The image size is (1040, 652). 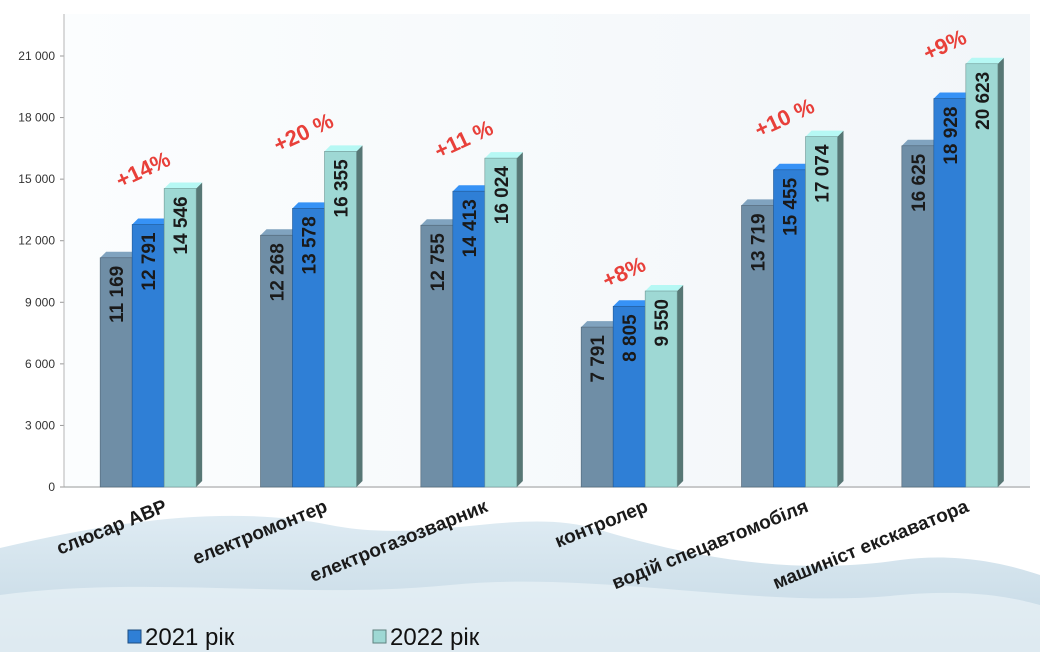 What do you see at coordinates (759, 242) in the screenshot?
I see `bar-value-label: 13 719` at bounding box center [759, 242].